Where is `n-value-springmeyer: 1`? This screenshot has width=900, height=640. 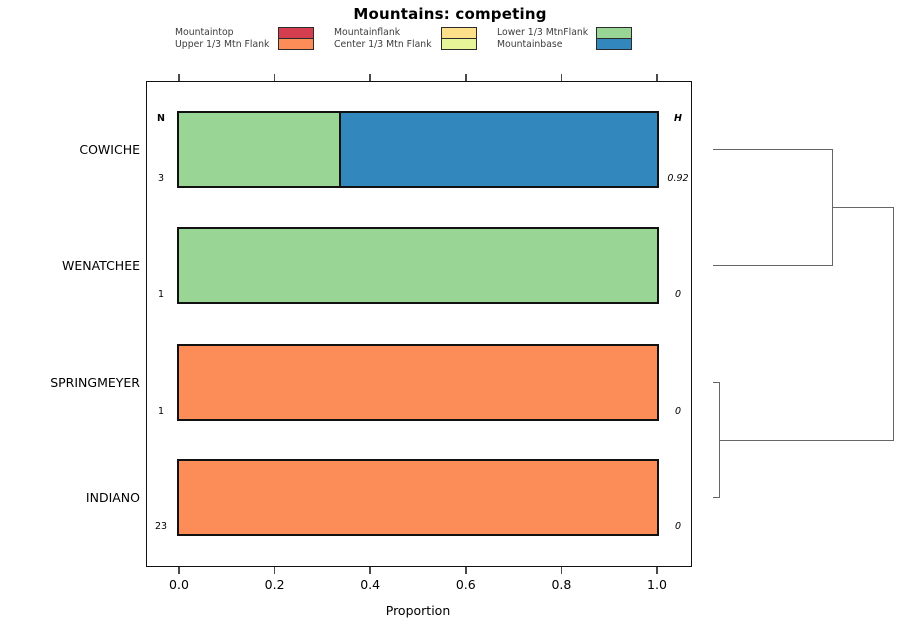
n-value-springmeyer: 1 is located at coordinates (161, 411).